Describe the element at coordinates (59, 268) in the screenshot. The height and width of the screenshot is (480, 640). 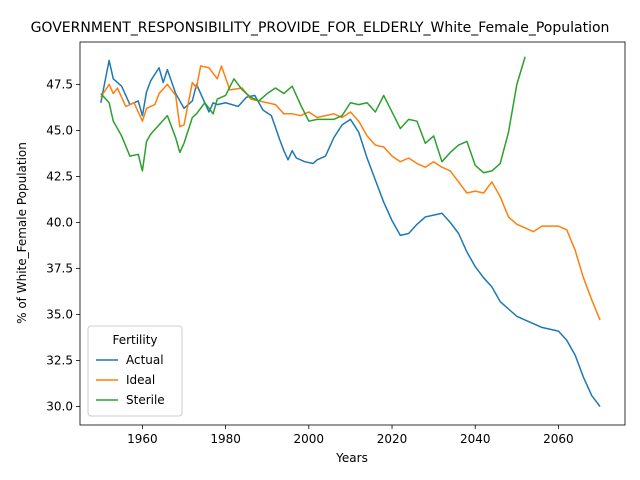
I see `y-tick-label: 37.5` at that location.